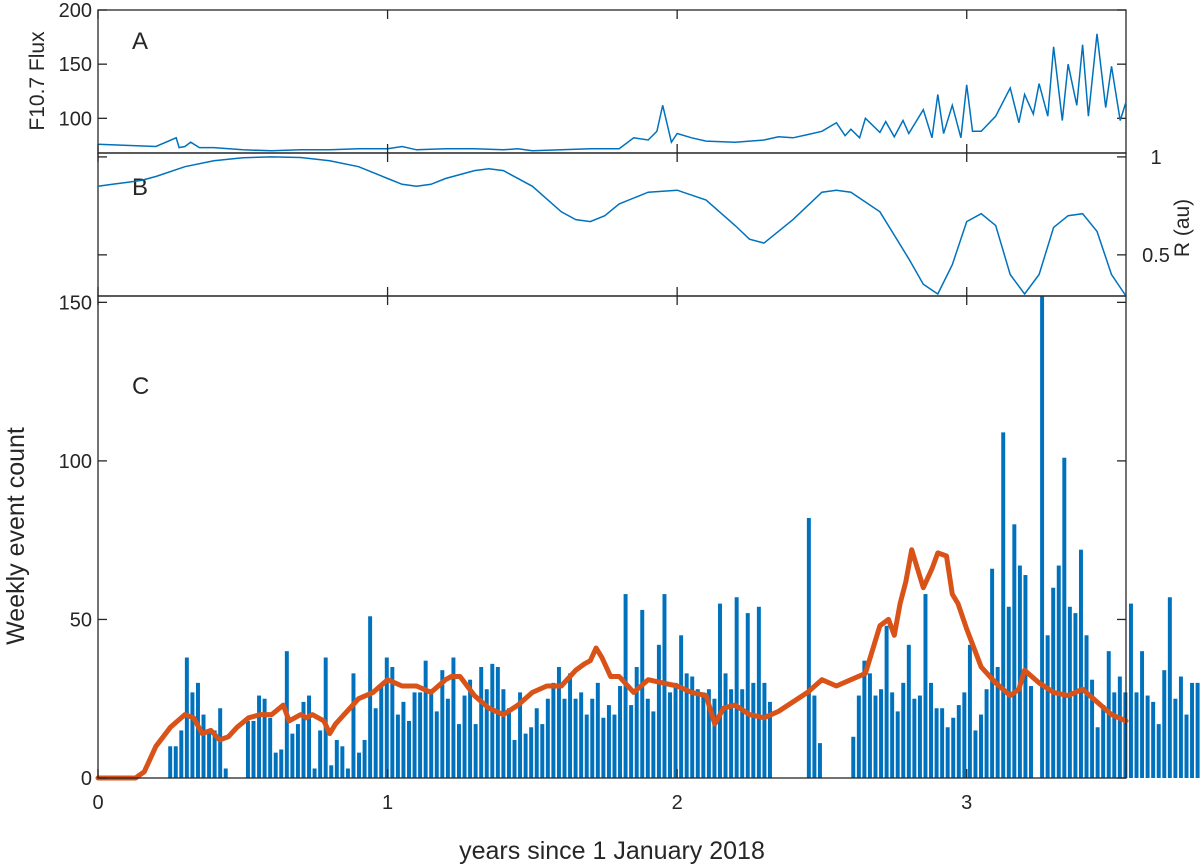 The image size is (1200, 868). I want to click on x-tick-label: 1, so click(387, 803).